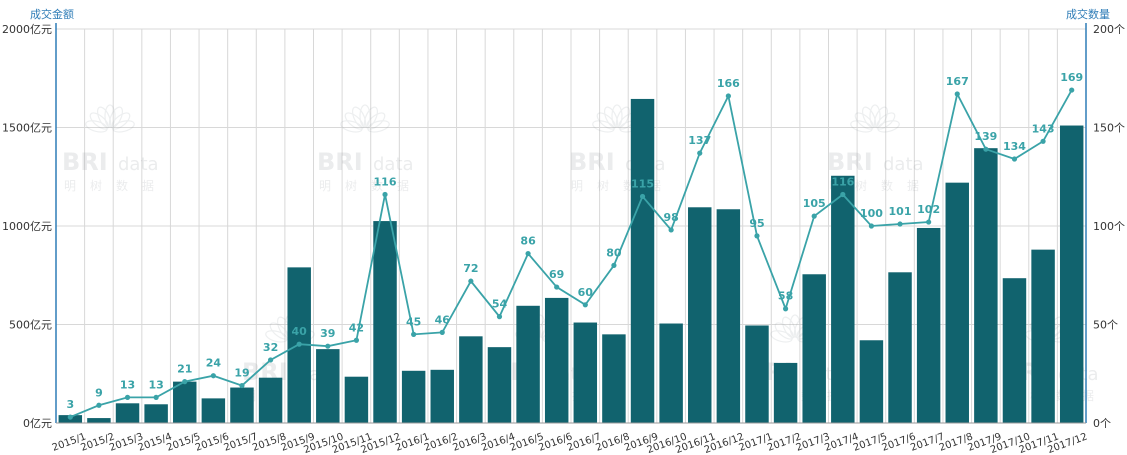 Image resolution: width=1127 pixels, height=455 pixels. What do you see at coordinates (985, 136) in the screenshot?
I see `line-data-label: 139` at bounding box center [985, 136].